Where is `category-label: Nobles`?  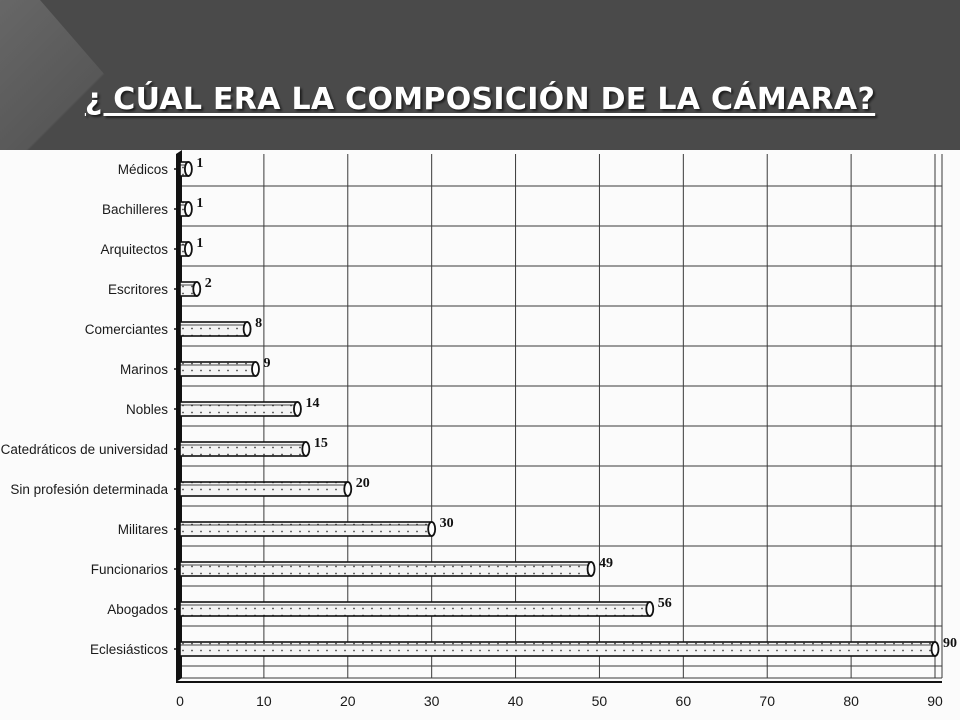
category-label: Nobles is located at coordinates (147, 409).